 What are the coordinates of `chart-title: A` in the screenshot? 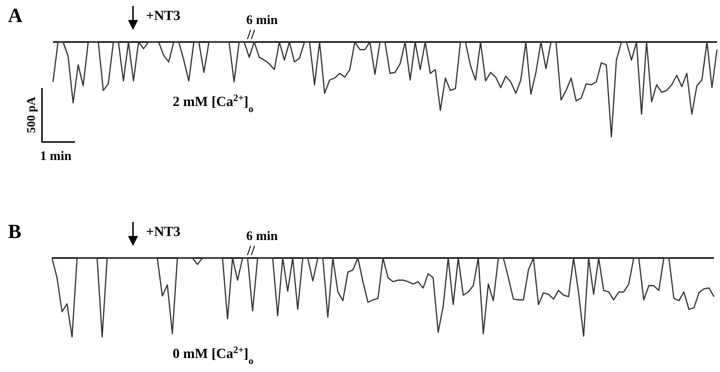 It's located at (15, 16).